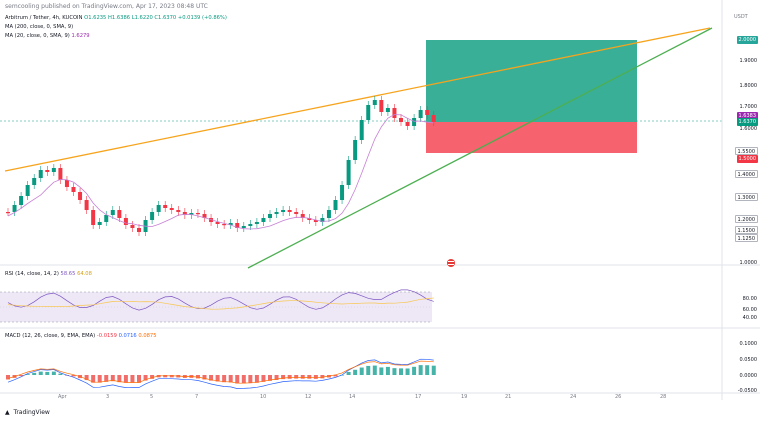  I want to click on symbol-name: Arbitrum / Tether, 4h, KUCOIN, so click(44, 18).